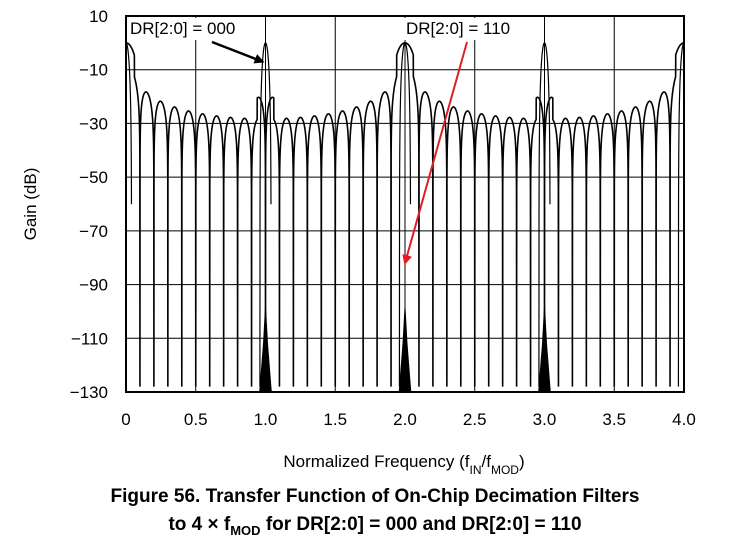 The image size is (750, 554). What do you see at coordinates (335, 419) in the screenshot?
I see `x-tick-label: 1.5` at bounding box center [335, 419].